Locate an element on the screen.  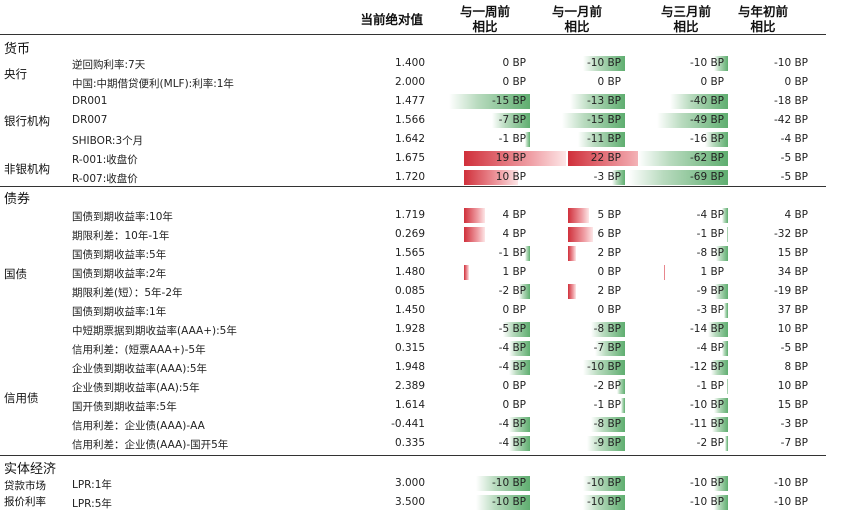
table-row: 企业债到期收益率(AA):5年 2.389 0 BP -2 BP -1 BP 10 BP is located at coordinates (424, 386).